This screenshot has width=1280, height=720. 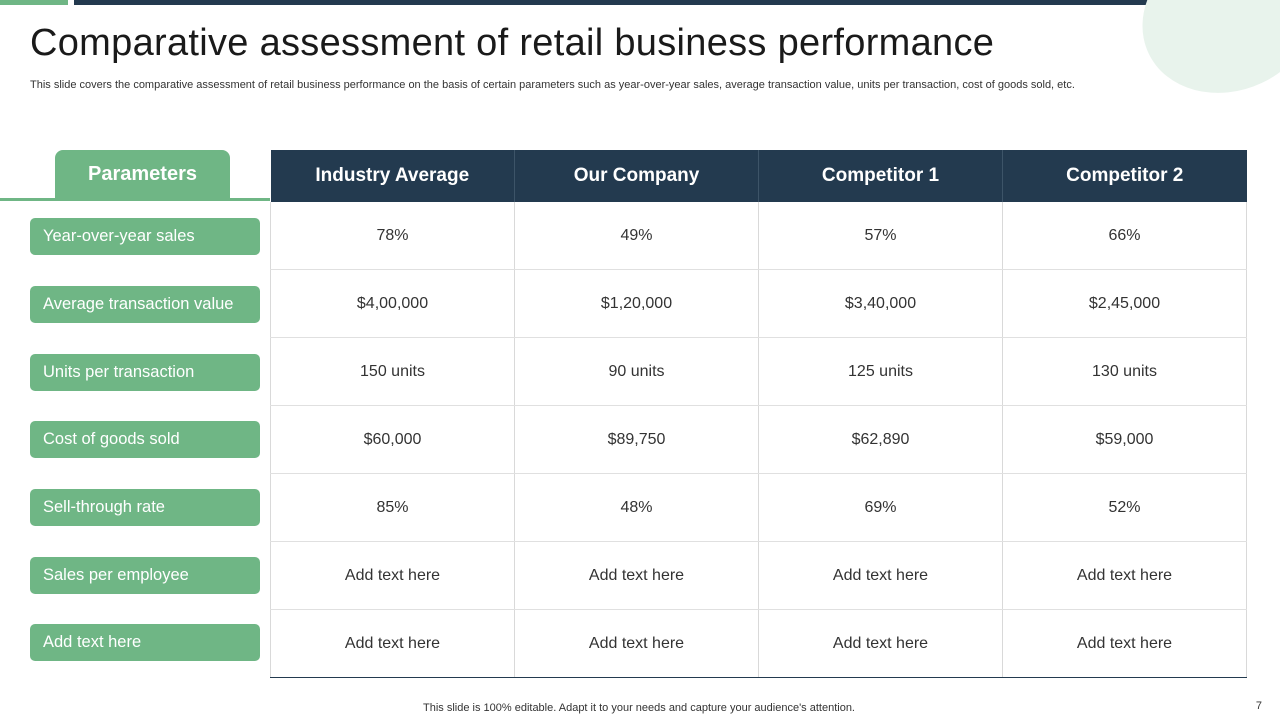 What do you see at coordinates (636, 303) in the screenshot?
I see `table-cell: $1,20,000` at bounding box center [636, 303].